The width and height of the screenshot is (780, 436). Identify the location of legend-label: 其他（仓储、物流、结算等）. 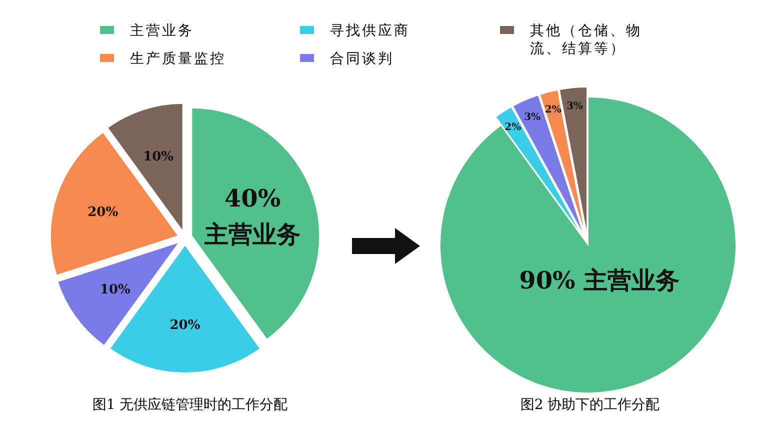
(586, 40).